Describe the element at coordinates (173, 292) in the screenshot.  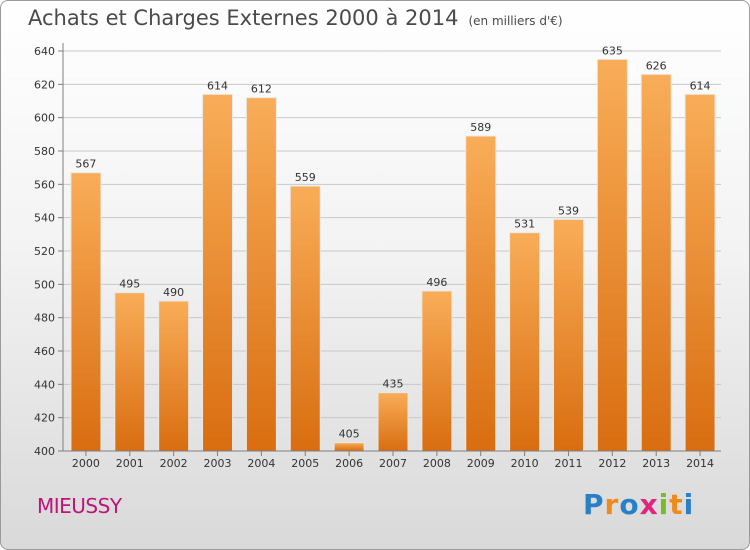
I see `data-label: 490` at that location.